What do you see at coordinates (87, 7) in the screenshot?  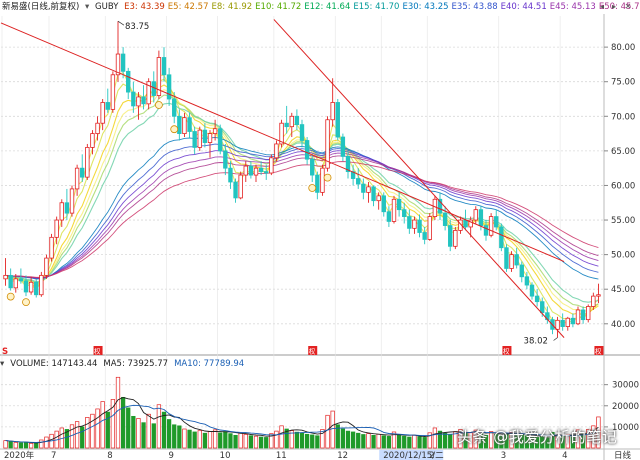 I see `collapse-triangle-icon: ▾` at bounding box center [87, 7].